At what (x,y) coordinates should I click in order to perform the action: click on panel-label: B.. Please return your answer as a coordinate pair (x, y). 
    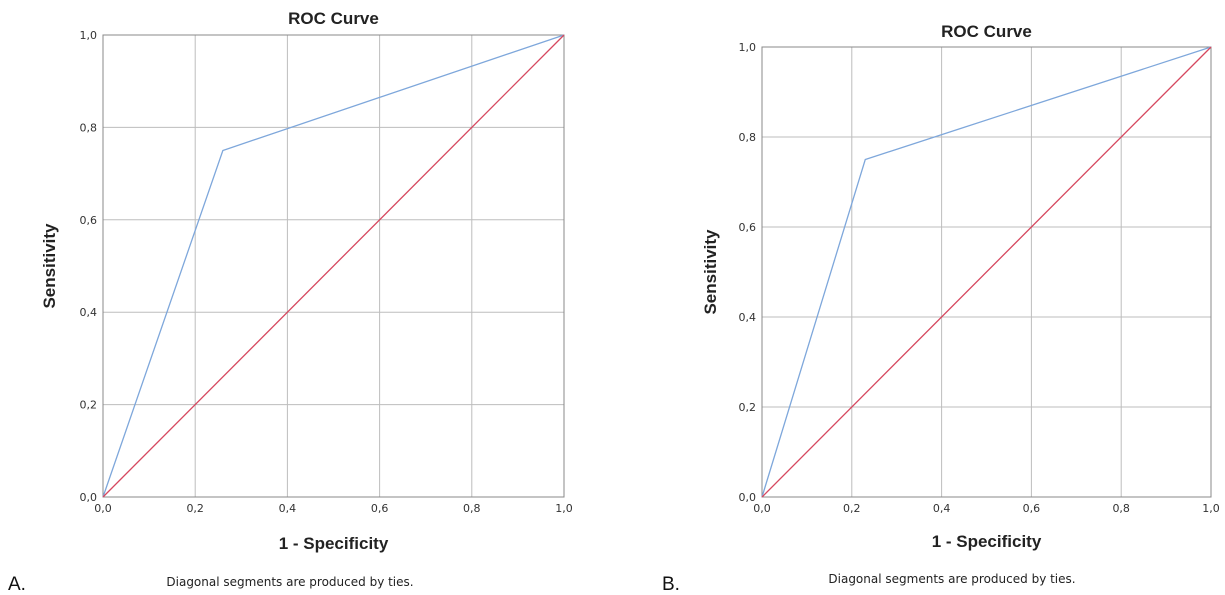
    Looking at the image, I should click on (671, 584).